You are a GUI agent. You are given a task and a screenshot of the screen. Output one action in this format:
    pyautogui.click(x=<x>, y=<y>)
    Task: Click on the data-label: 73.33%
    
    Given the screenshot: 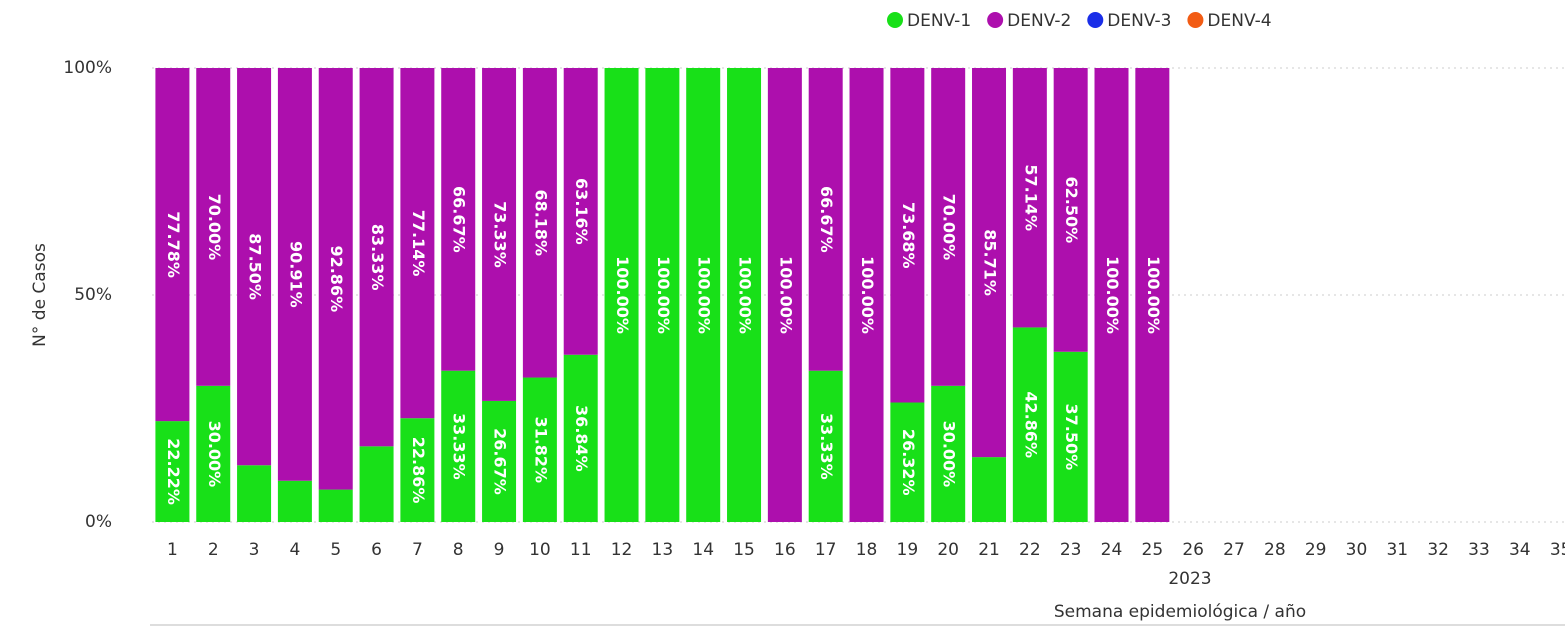 What is the action you would take?
    pyautogui.click(x=500, y=234)
    